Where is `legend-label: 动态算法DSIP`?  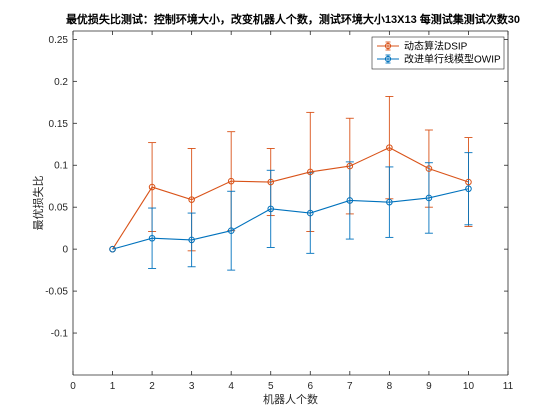 legend-label: 动态算法DSIP is located at coordinates (436, 46).